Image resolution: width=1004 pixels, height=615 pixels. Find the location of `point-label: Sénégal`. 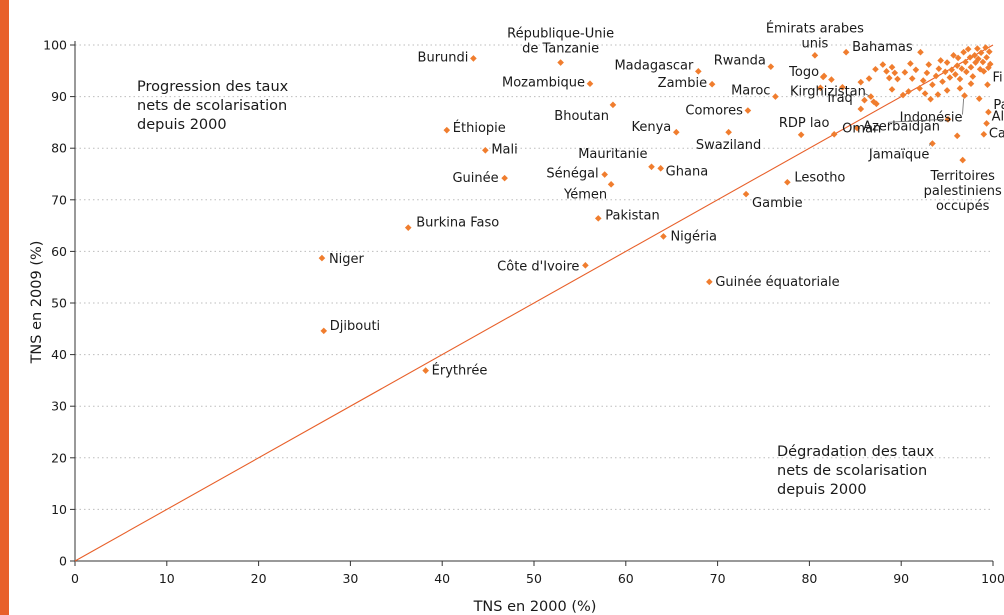

point-label: Sénégal is located at coordinates (572, 174).